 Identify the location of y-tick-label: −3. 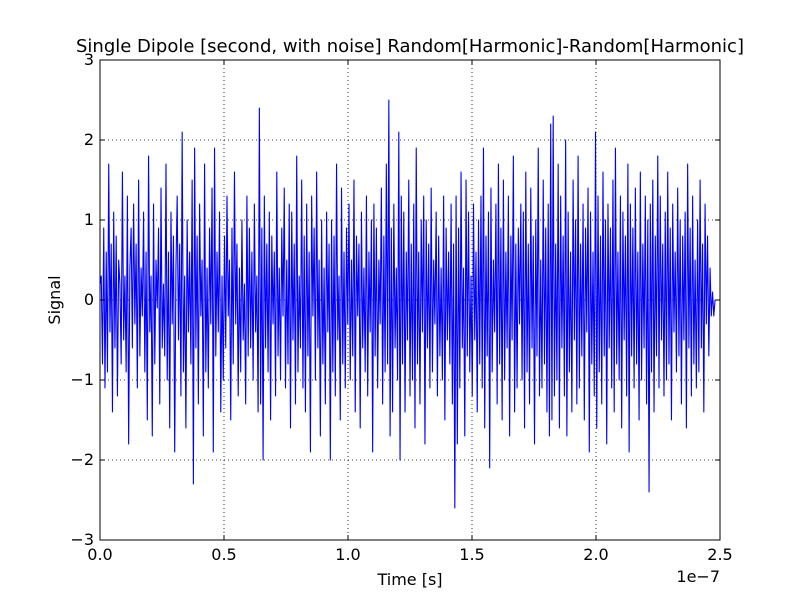
(82, 539).